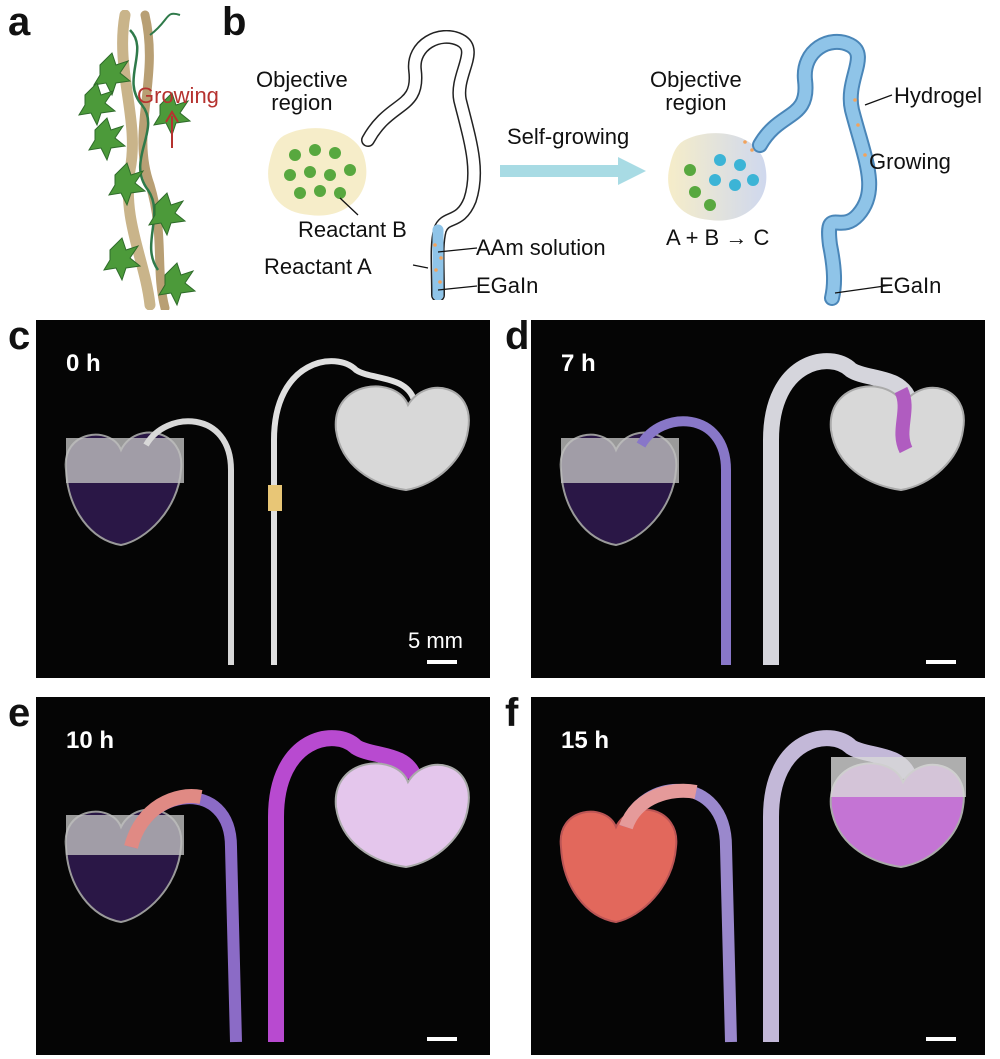 This screenshot has width=1000, height=1059. I want to click on panel-label-d: d, so click(517, 336).